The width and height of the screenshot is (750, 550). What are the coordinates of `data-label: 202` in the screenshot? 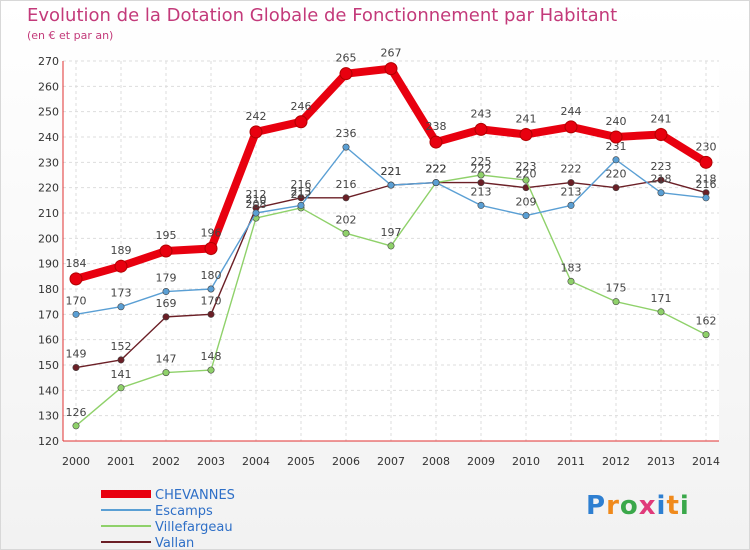 It's located at (346, 219).